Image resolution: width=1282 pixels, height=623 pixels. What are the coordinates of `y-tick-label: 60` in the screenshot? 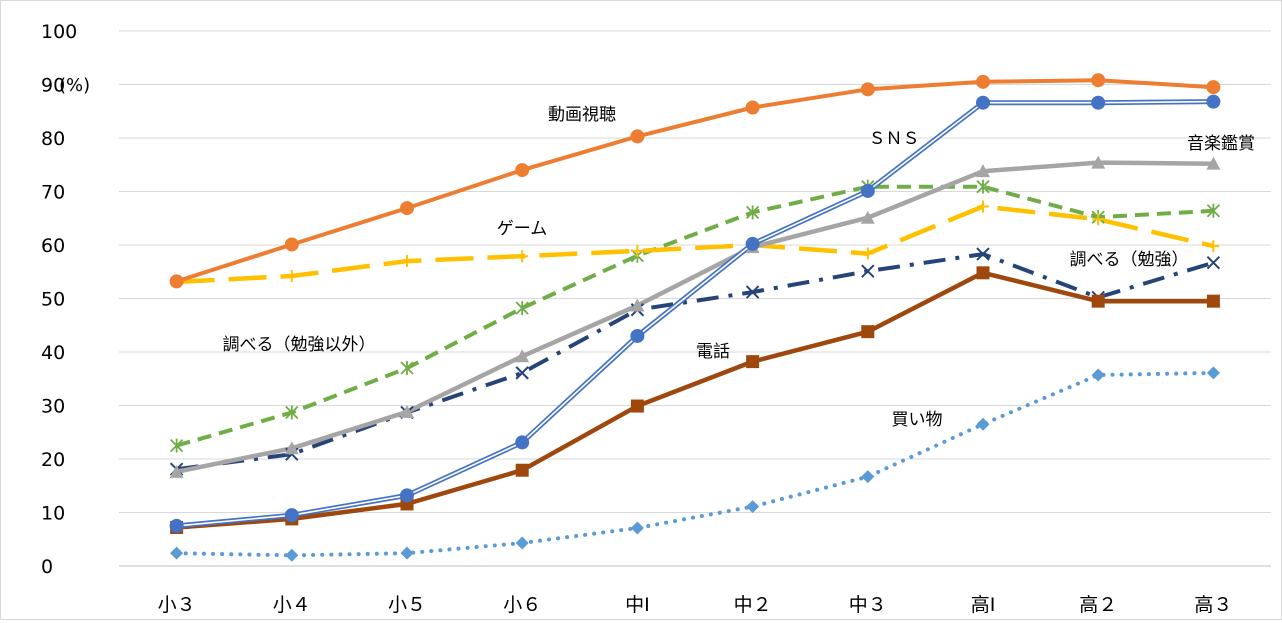 It's located at (53, 246).